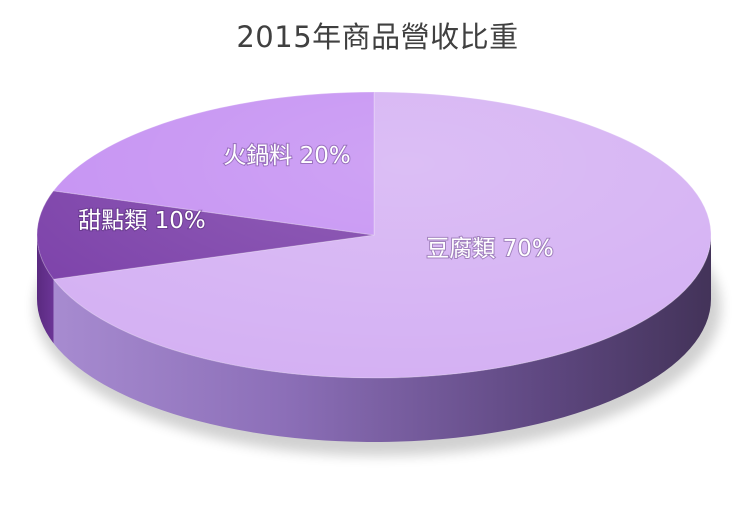 The height and width of the screenshot is (523, 755). Describe the element at coordinates (377, 37) in the screenshot. I see `chart-title: 2015年商品營收比重` at that location.